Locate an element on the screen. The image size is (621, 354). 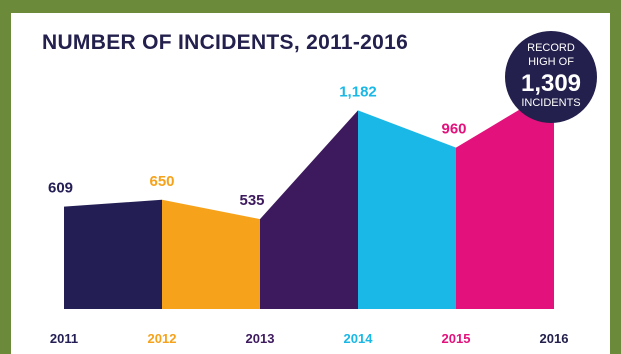
record-badge: RECORD HIGH OF 1,309 INCIDENTS is located at coordinates (551, 77).